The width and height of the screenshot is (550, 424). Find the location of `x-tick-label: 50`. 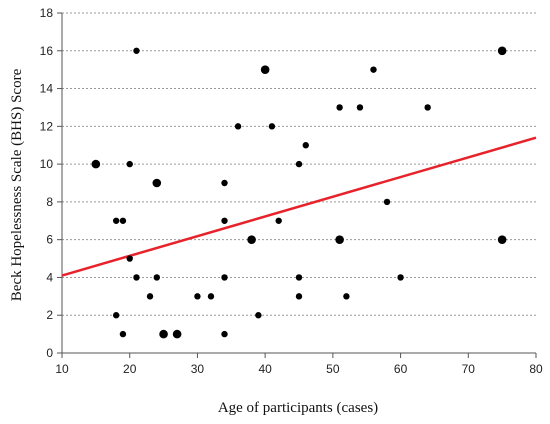

x-tick-label: 50 is located at coordinates (333, 369).